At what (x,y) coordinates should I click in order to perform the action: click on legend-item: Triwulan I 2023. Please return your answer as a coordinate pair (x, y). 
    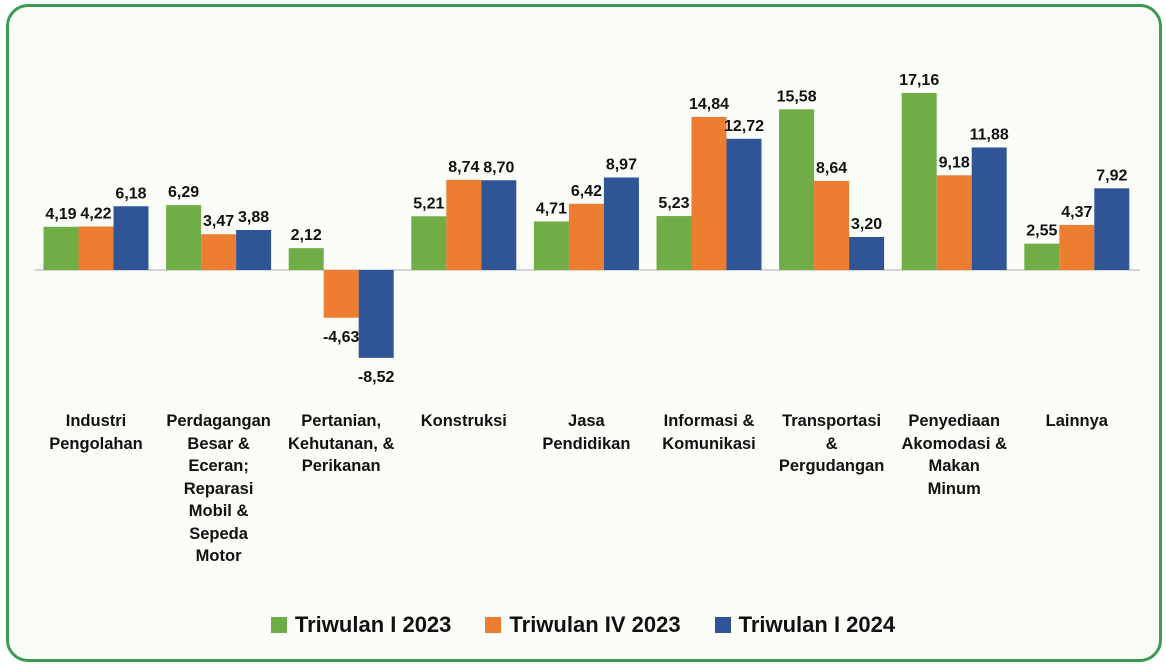
    Looking at the image, I should click on (361, 625).